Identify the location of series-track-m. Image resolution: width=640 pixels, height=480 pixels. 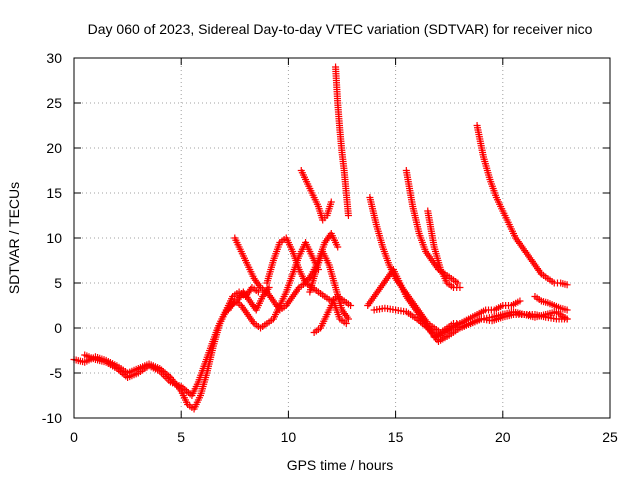
(432, 227).